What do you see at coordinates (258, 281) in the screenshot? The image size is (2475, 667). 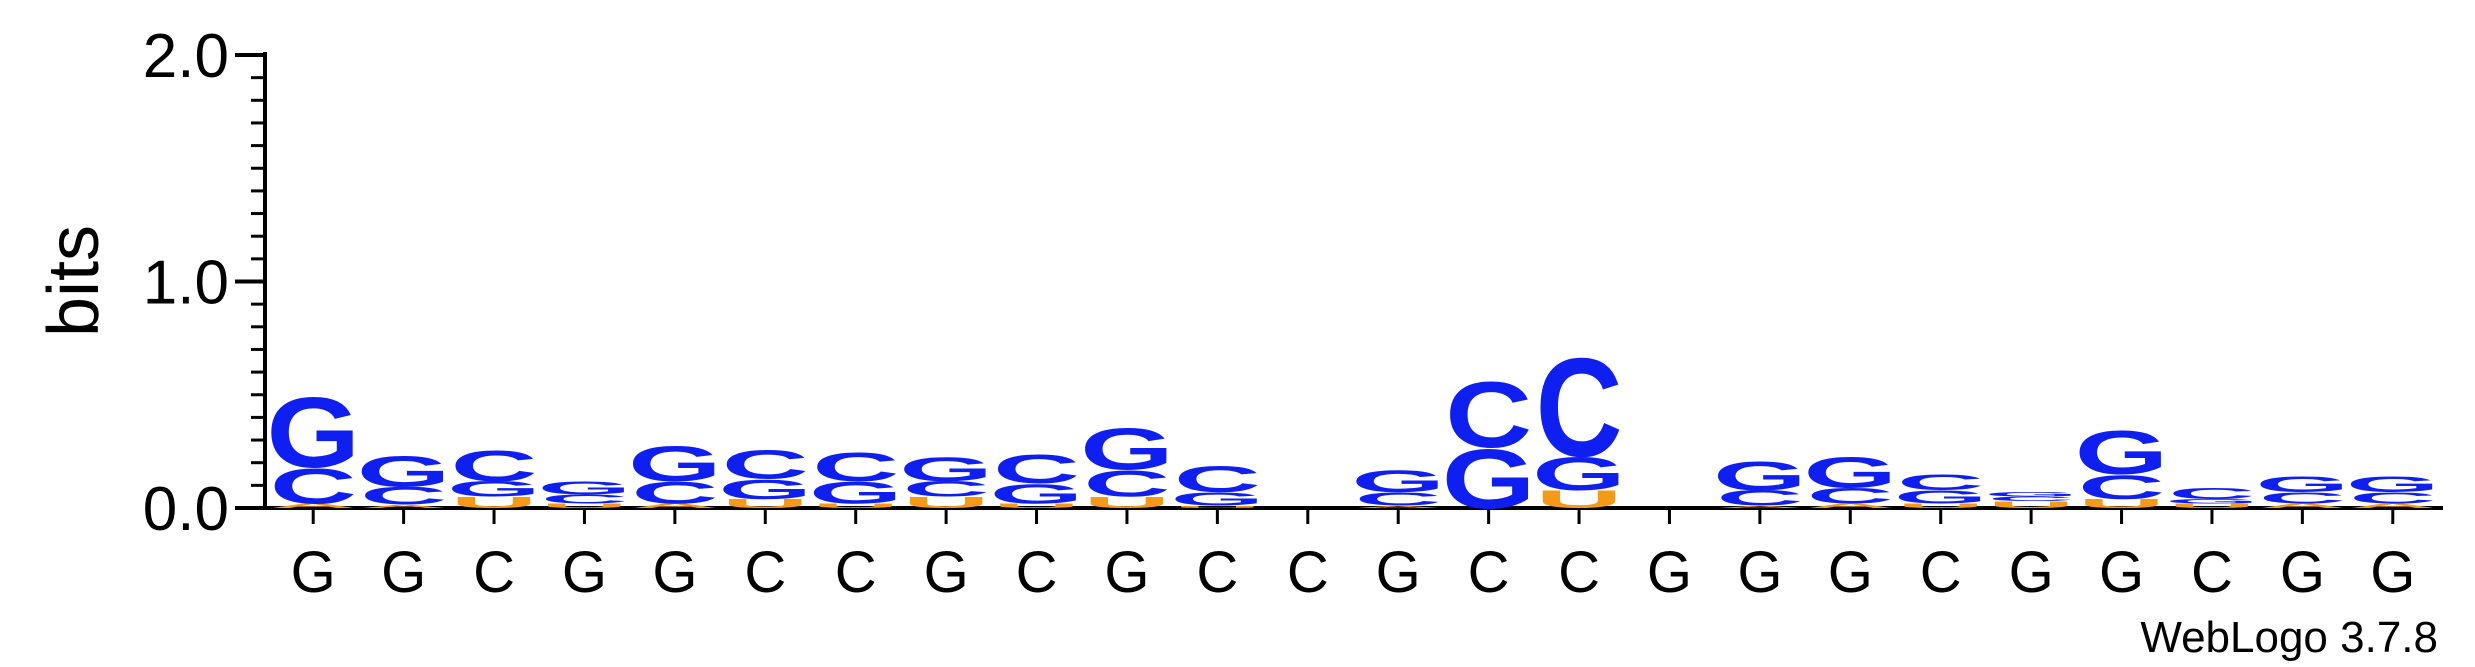 I see `y-axis-minor-ticks` at bounding box center [258, 281].